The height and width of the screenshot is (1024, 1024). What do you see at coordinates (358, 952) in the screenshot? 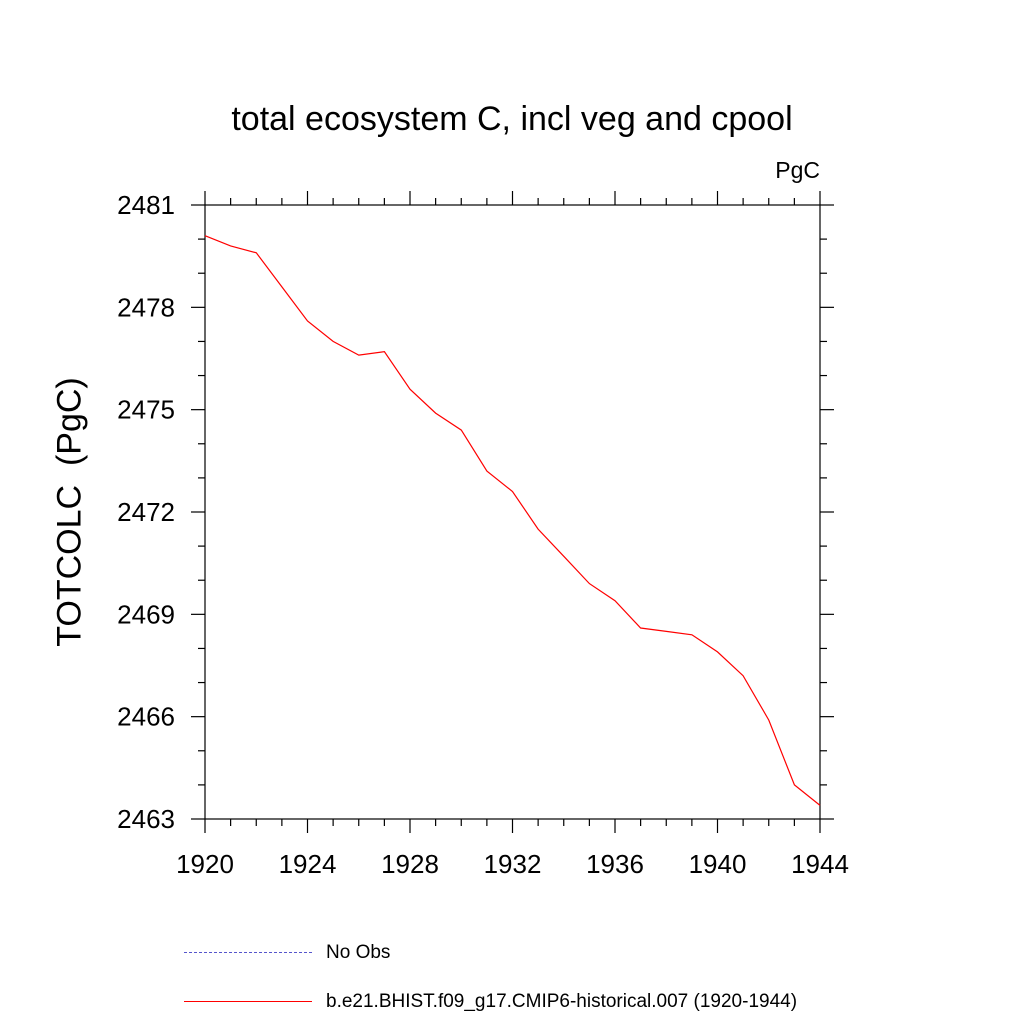
I see `legend-label-no-obs: No Obs` at bounding box center [358, 952].